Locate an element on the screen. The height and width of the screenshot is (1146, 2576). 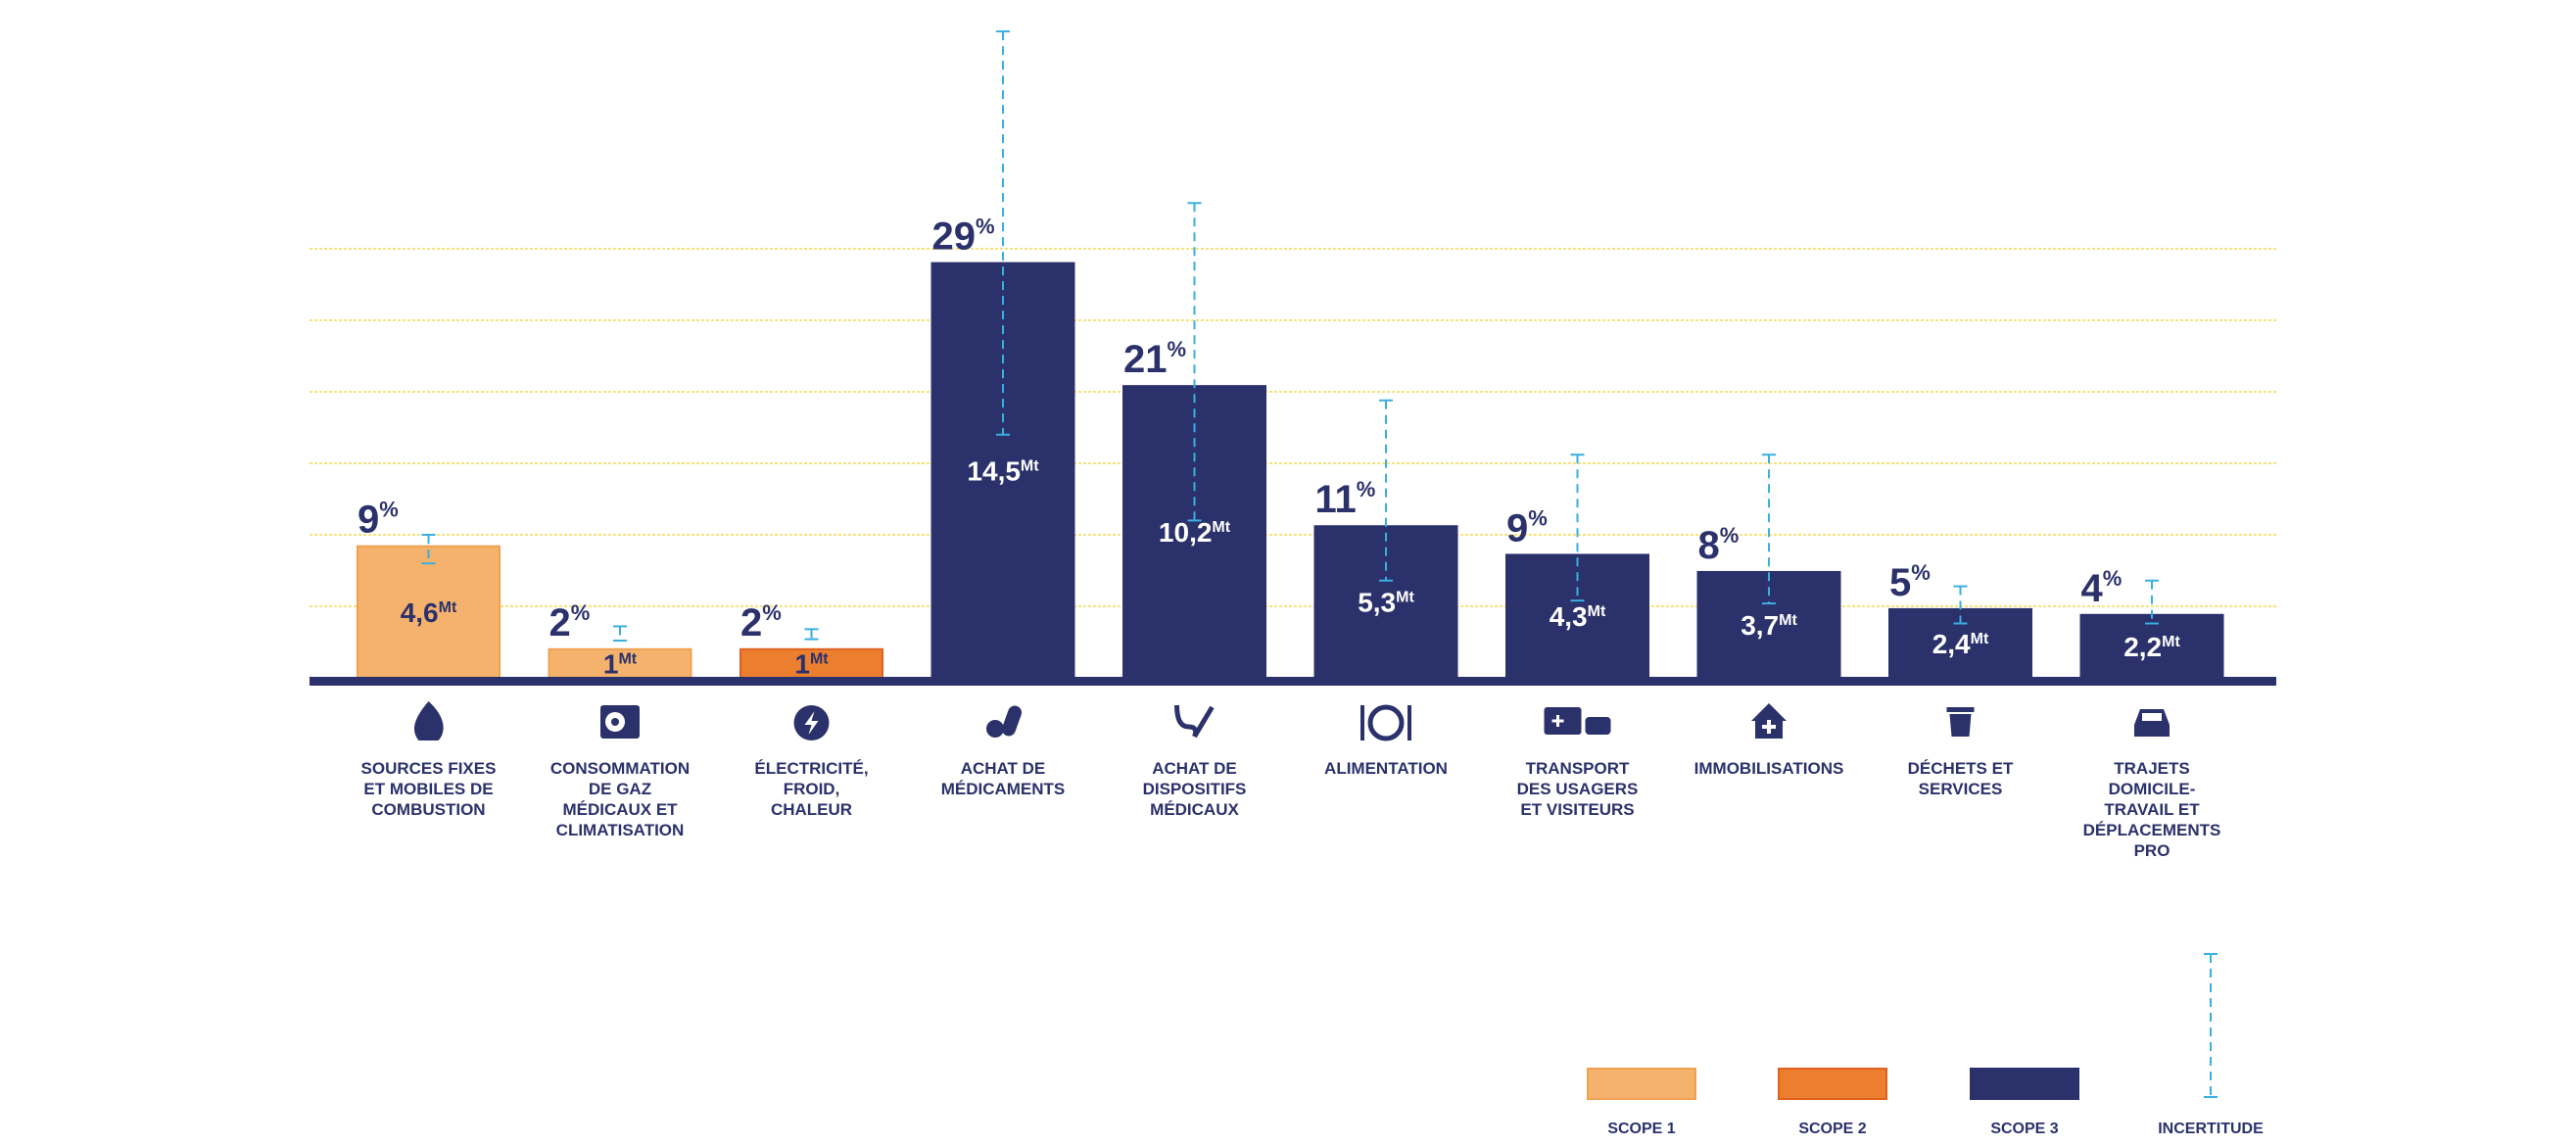
stethoscope-icon is located at coordinates (1194, 721).